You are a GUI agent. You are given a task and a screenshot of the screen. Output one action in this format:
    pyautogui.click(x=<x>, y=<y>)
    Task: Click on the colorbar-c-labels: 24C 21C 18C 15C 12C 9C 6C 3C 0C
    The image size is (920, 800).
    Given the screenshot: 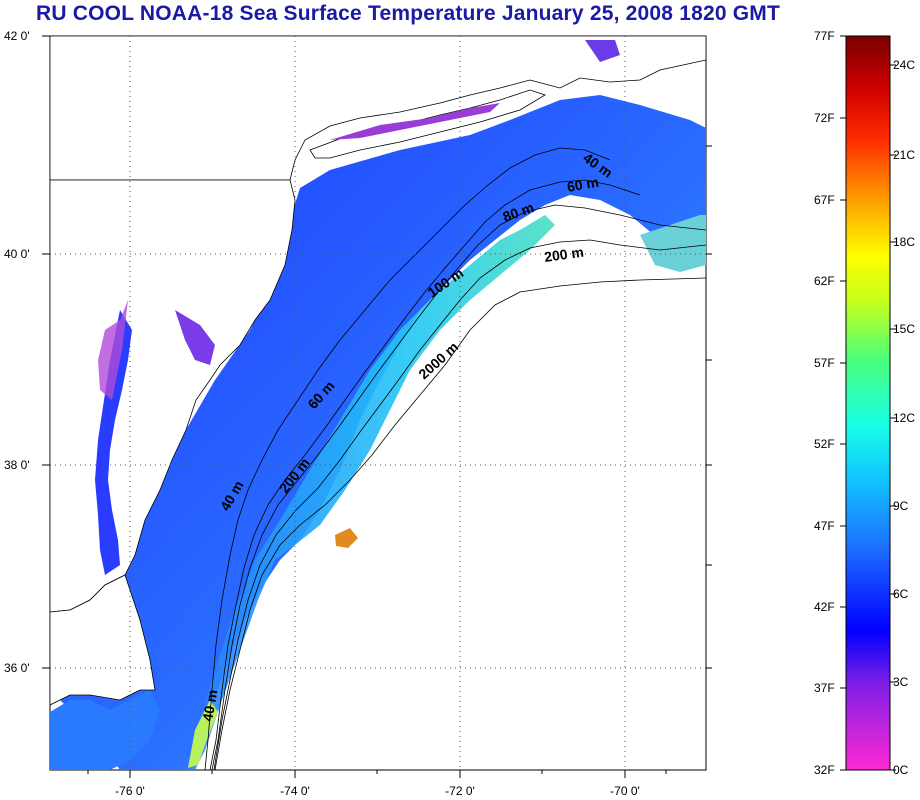 What is the action you would take?
    pyautogui.click(x=904, y=417)
    